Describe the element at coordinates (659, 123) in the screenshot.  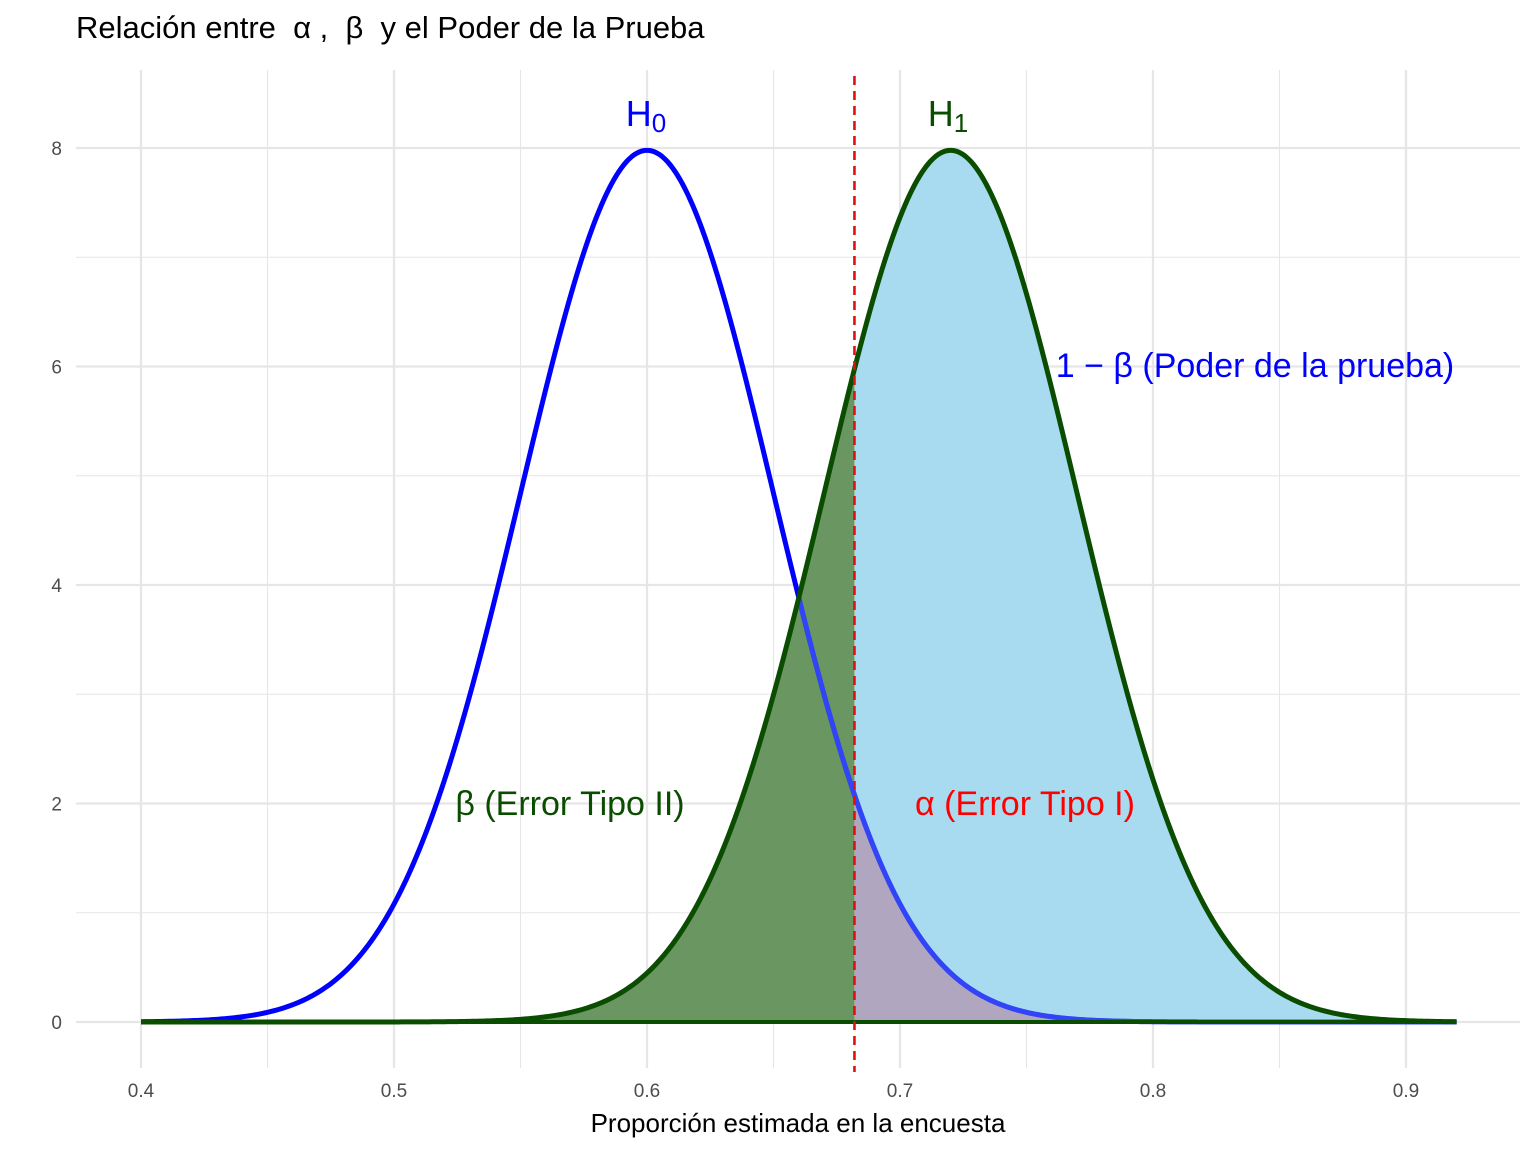
I see `h0-label-sub: 0` at that location.